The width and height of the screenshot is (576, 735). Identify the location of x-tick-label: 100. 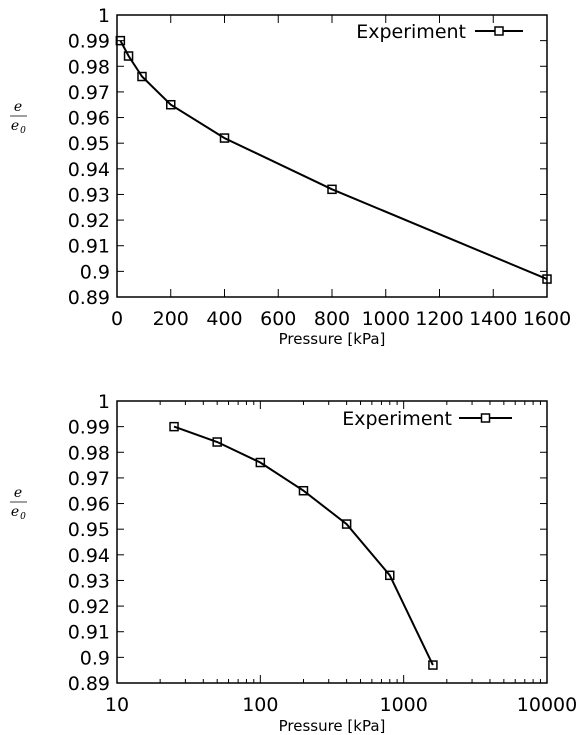
(260, 705).